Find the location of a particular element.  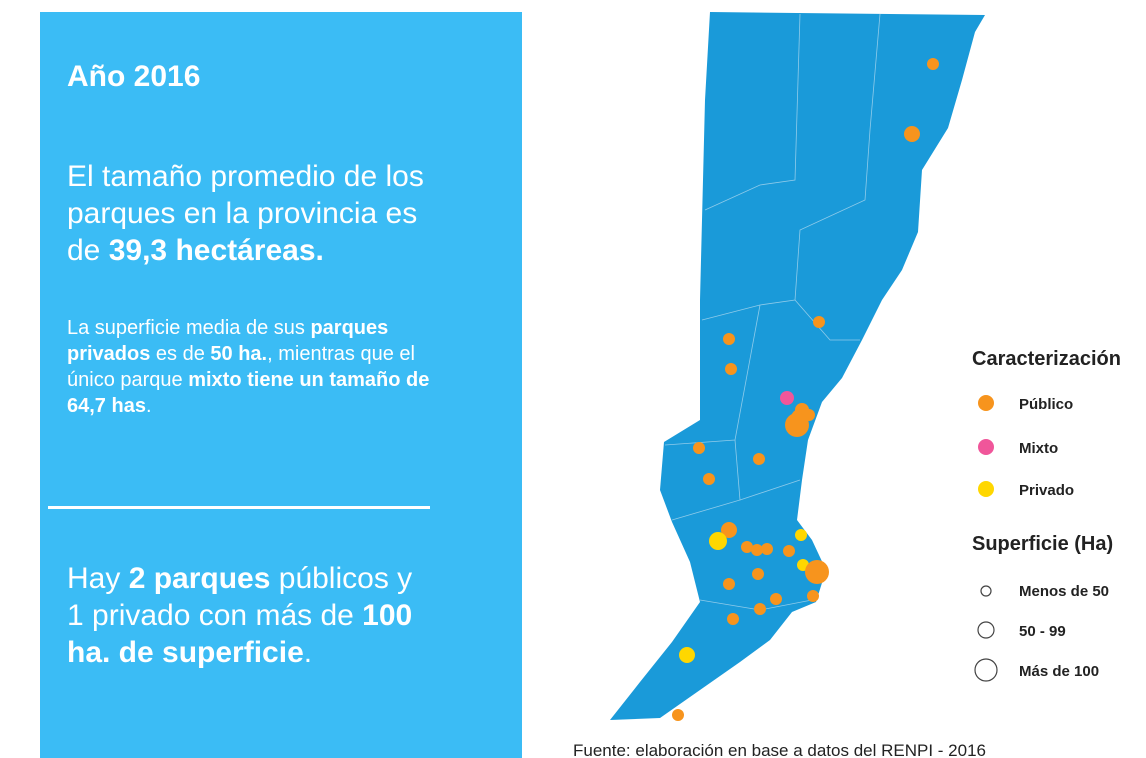

text-bold: 39,3 hectáreas. is located at coordinates (216, 250).